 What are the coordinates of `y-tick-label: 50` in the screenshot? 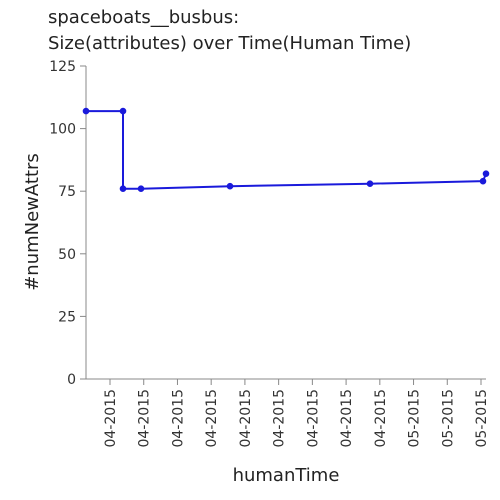 It's located at (67, 255).